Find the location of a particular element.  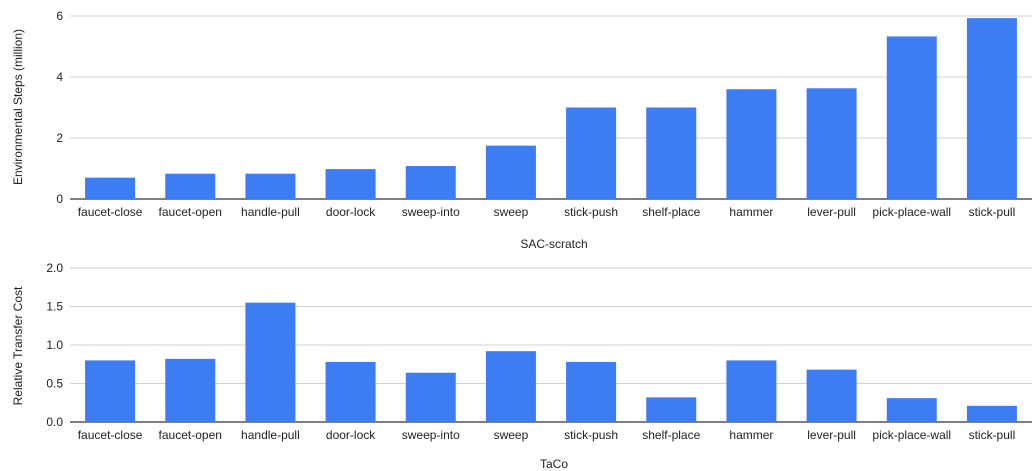

y-tick-label: 4 is located at coordinates (59, 77).